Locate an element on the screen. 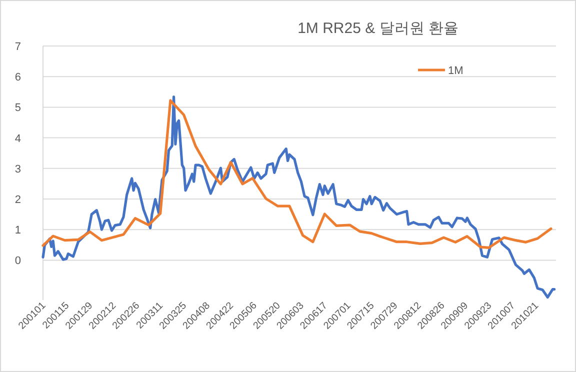 This screenshot has height=372, width=576. y-tick-label: 4 is located at coordinates (17, 138).